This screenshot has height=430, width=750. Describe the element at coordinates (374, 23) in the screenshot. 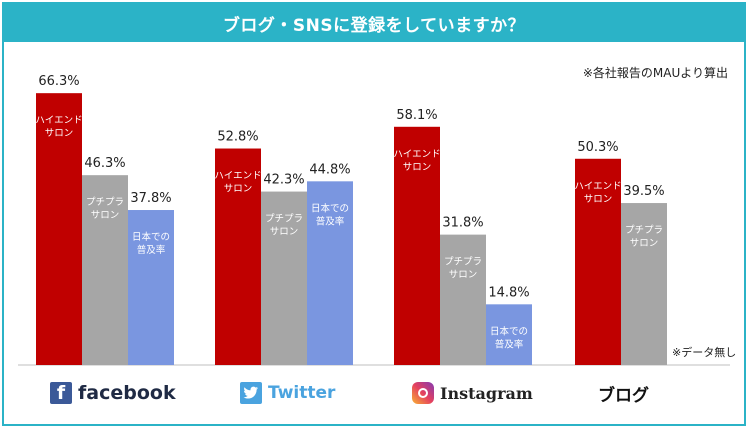

I see `chart-title: ブログ・SNSに登録をしていますか？` at that location.